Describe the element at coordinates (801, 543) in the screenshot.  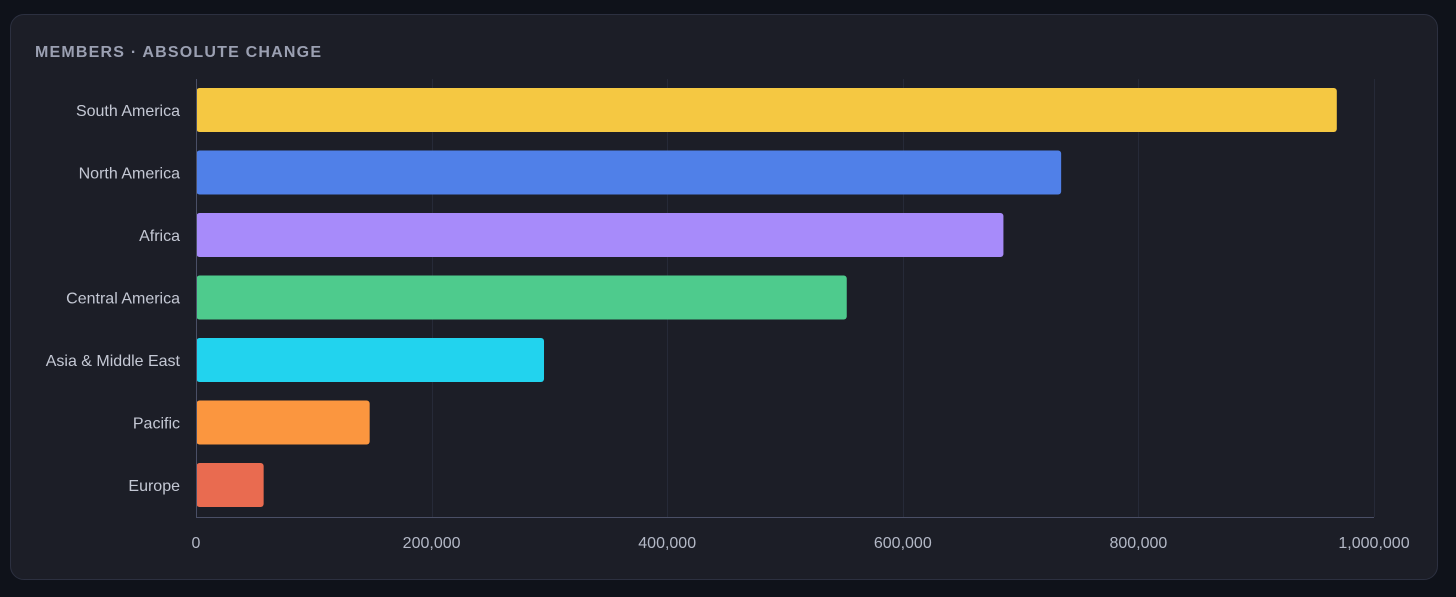
I see `x-tick-labels: 0 200,000 400,000 600,000 800,000 1,000,000` at that location.